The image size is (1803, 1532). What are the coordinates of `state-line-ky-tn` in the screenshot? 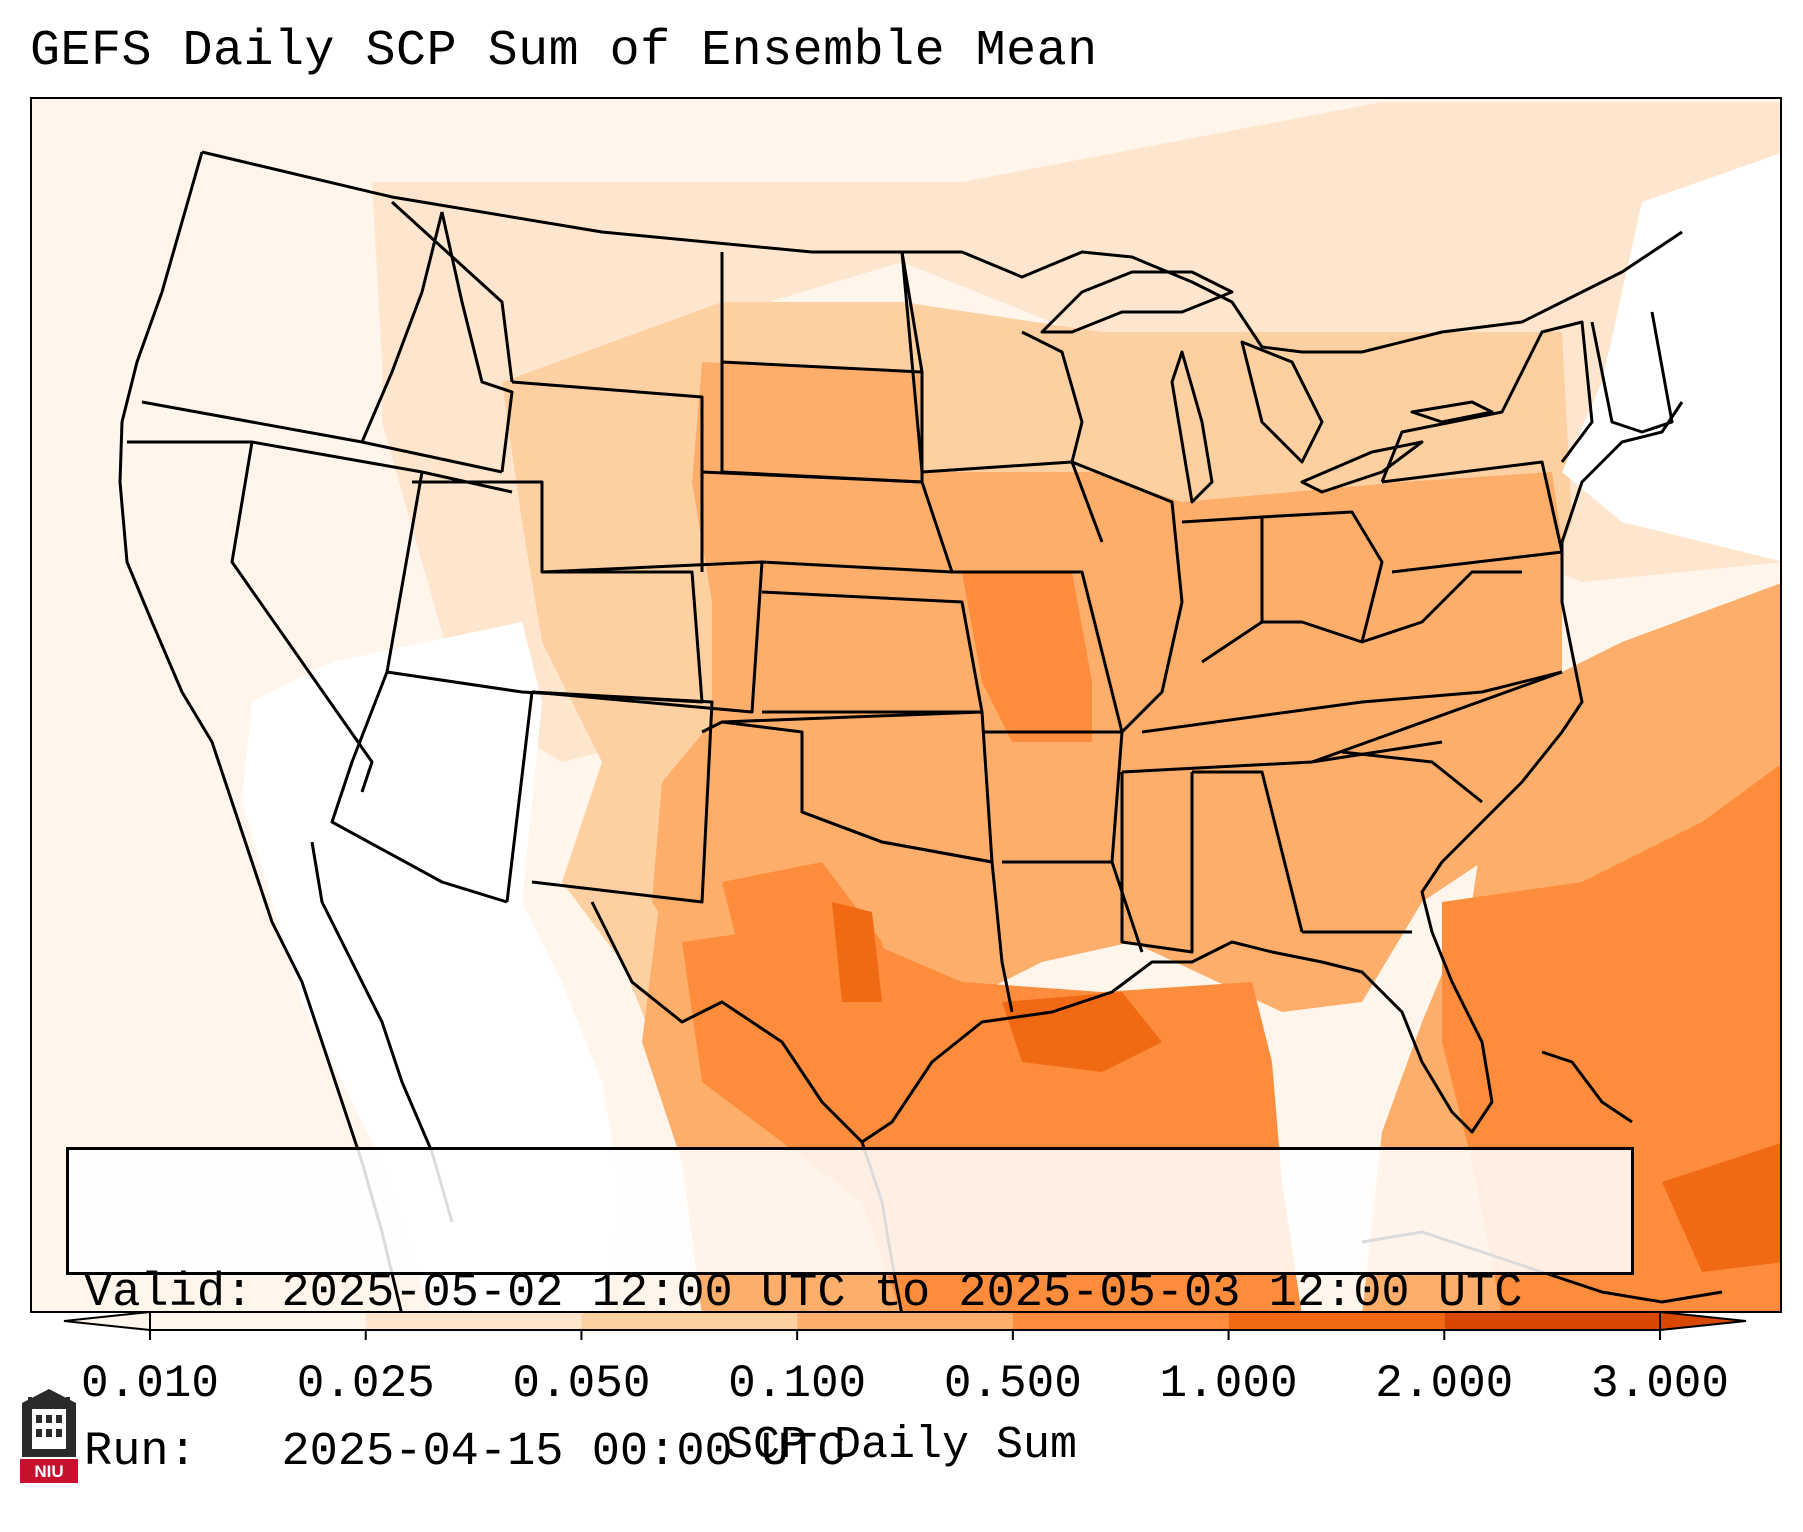 It's located at (1352, 702).